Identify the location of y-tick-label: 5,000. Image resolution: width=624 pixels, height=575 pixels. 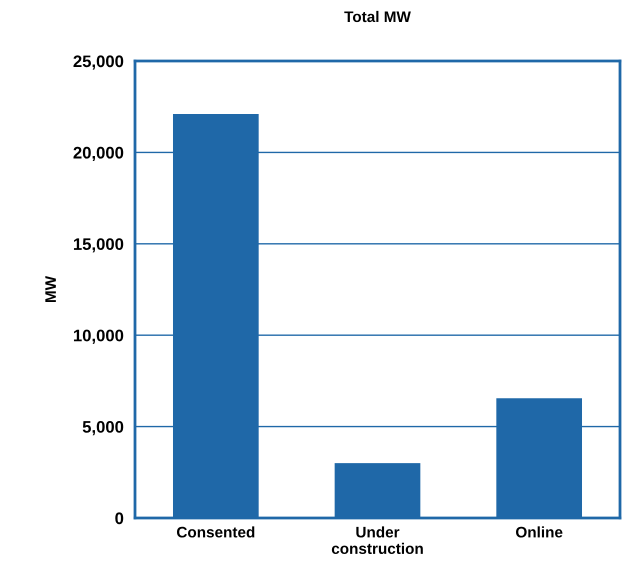
(103, 428).